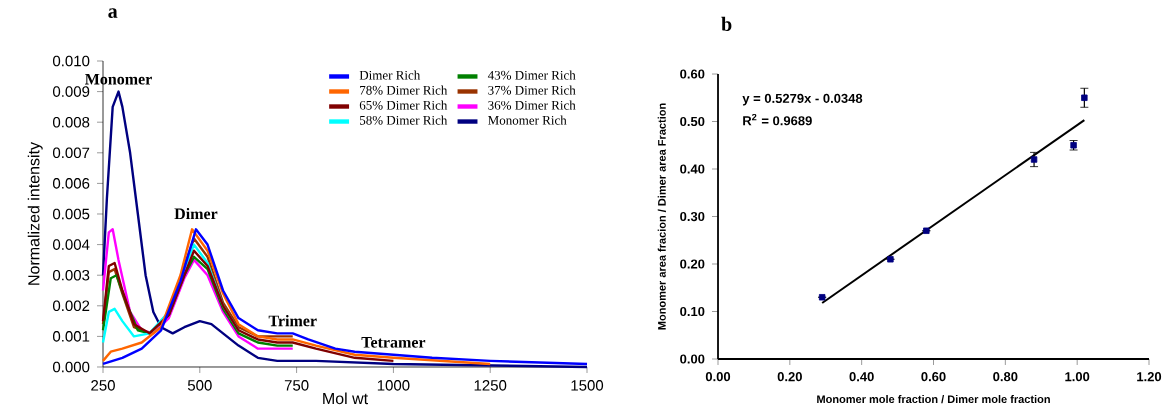 This screenshot has width=1167, height=419. I want to click on x-tick-label: 750, so click(296, 385).